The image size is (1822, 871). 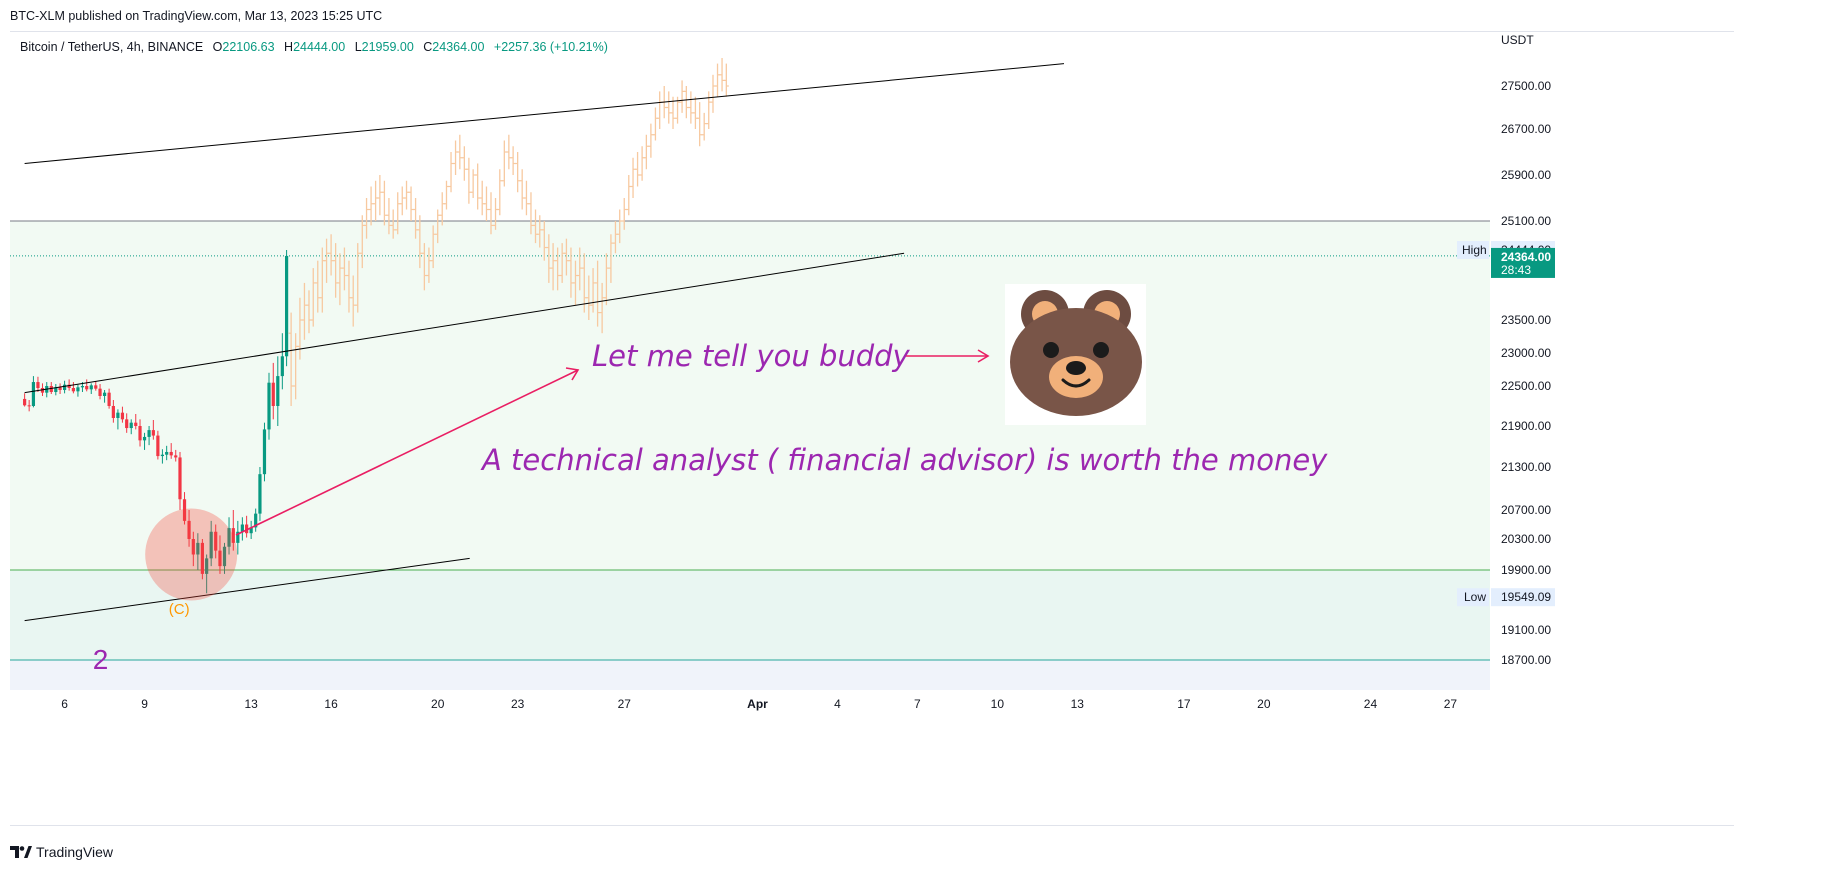 What do you see at coordinates (331, 704) in the screenshot?
I see `x-tick-label: 16` at bounding box center [331, 704].